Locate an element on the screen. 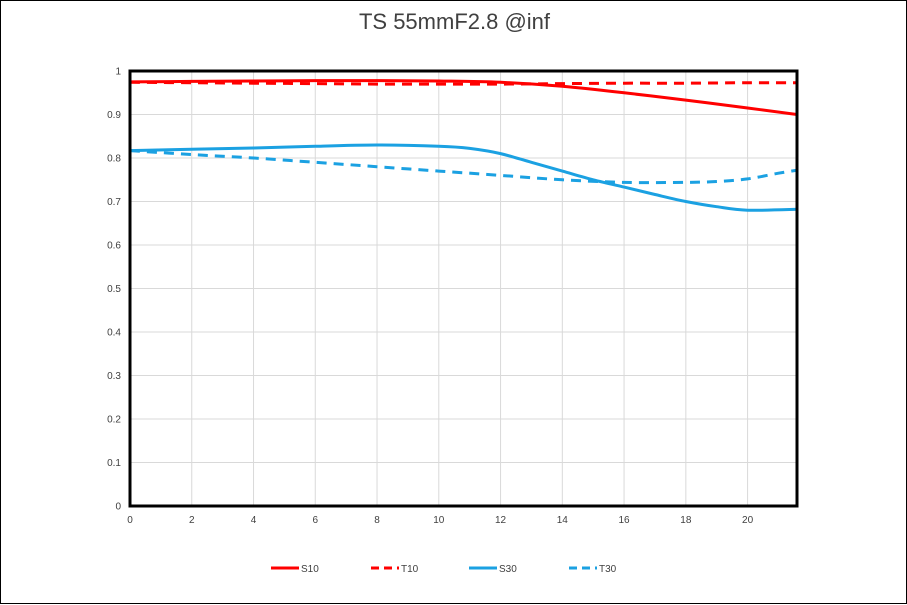 The width and height of the screenshot is (907, 605). y-tick-label: 0.1 is located at coordinates (114, 463).